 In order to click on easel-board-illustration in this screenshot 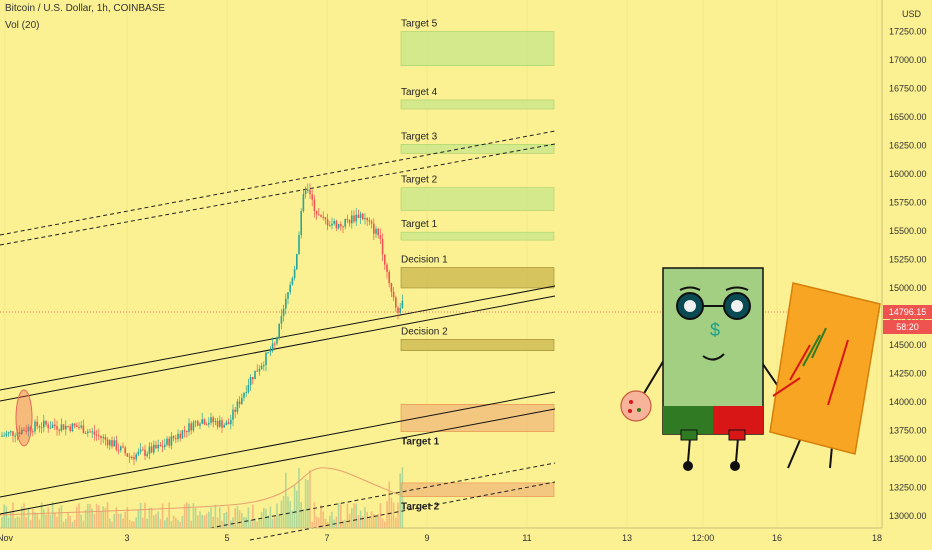, I will do `click(825, 375)`.